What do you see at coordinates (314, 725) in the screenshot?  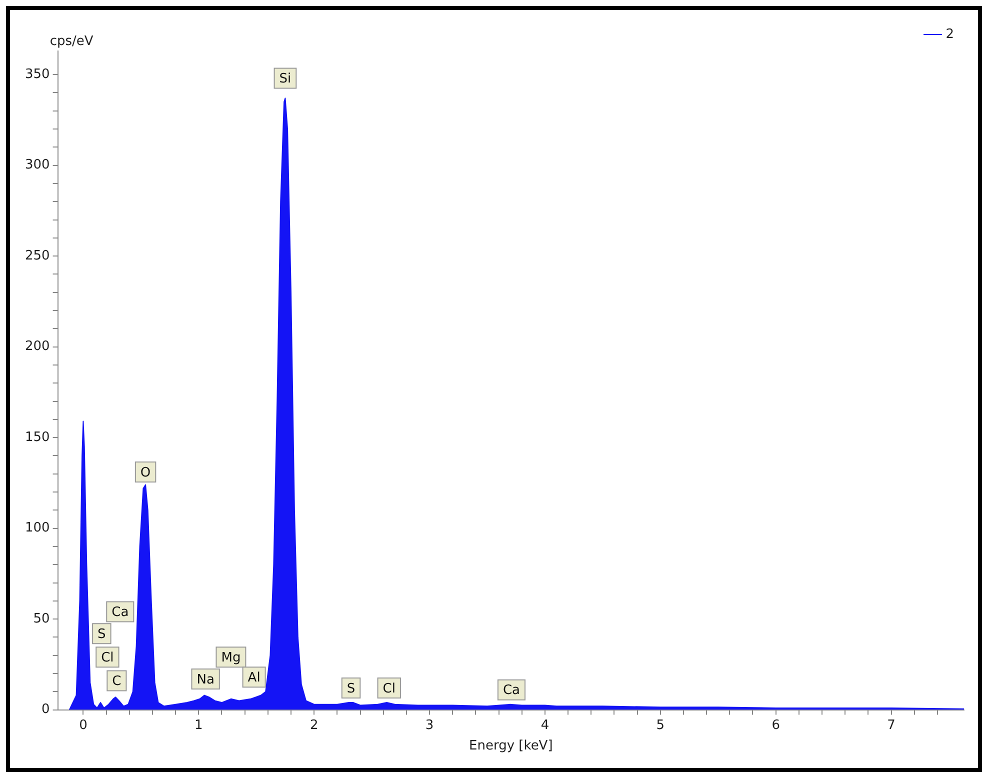 I see `x-tick-label: 2` at bounding box center [314, 725].